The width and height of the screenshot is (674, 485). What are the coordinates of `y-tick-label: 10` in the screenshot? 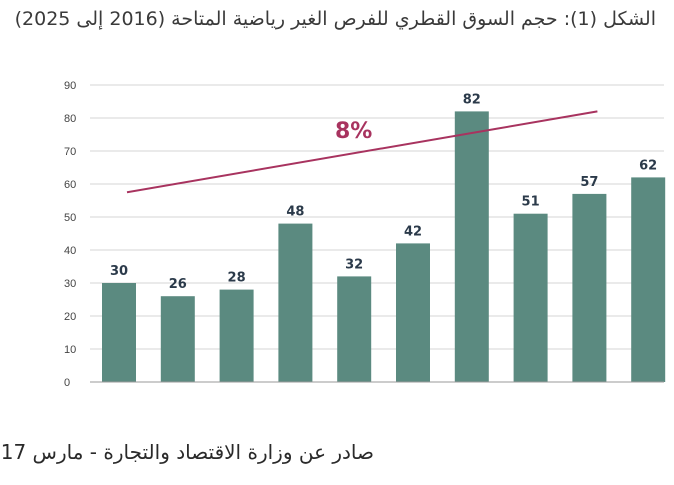 It's located at (70, 350).